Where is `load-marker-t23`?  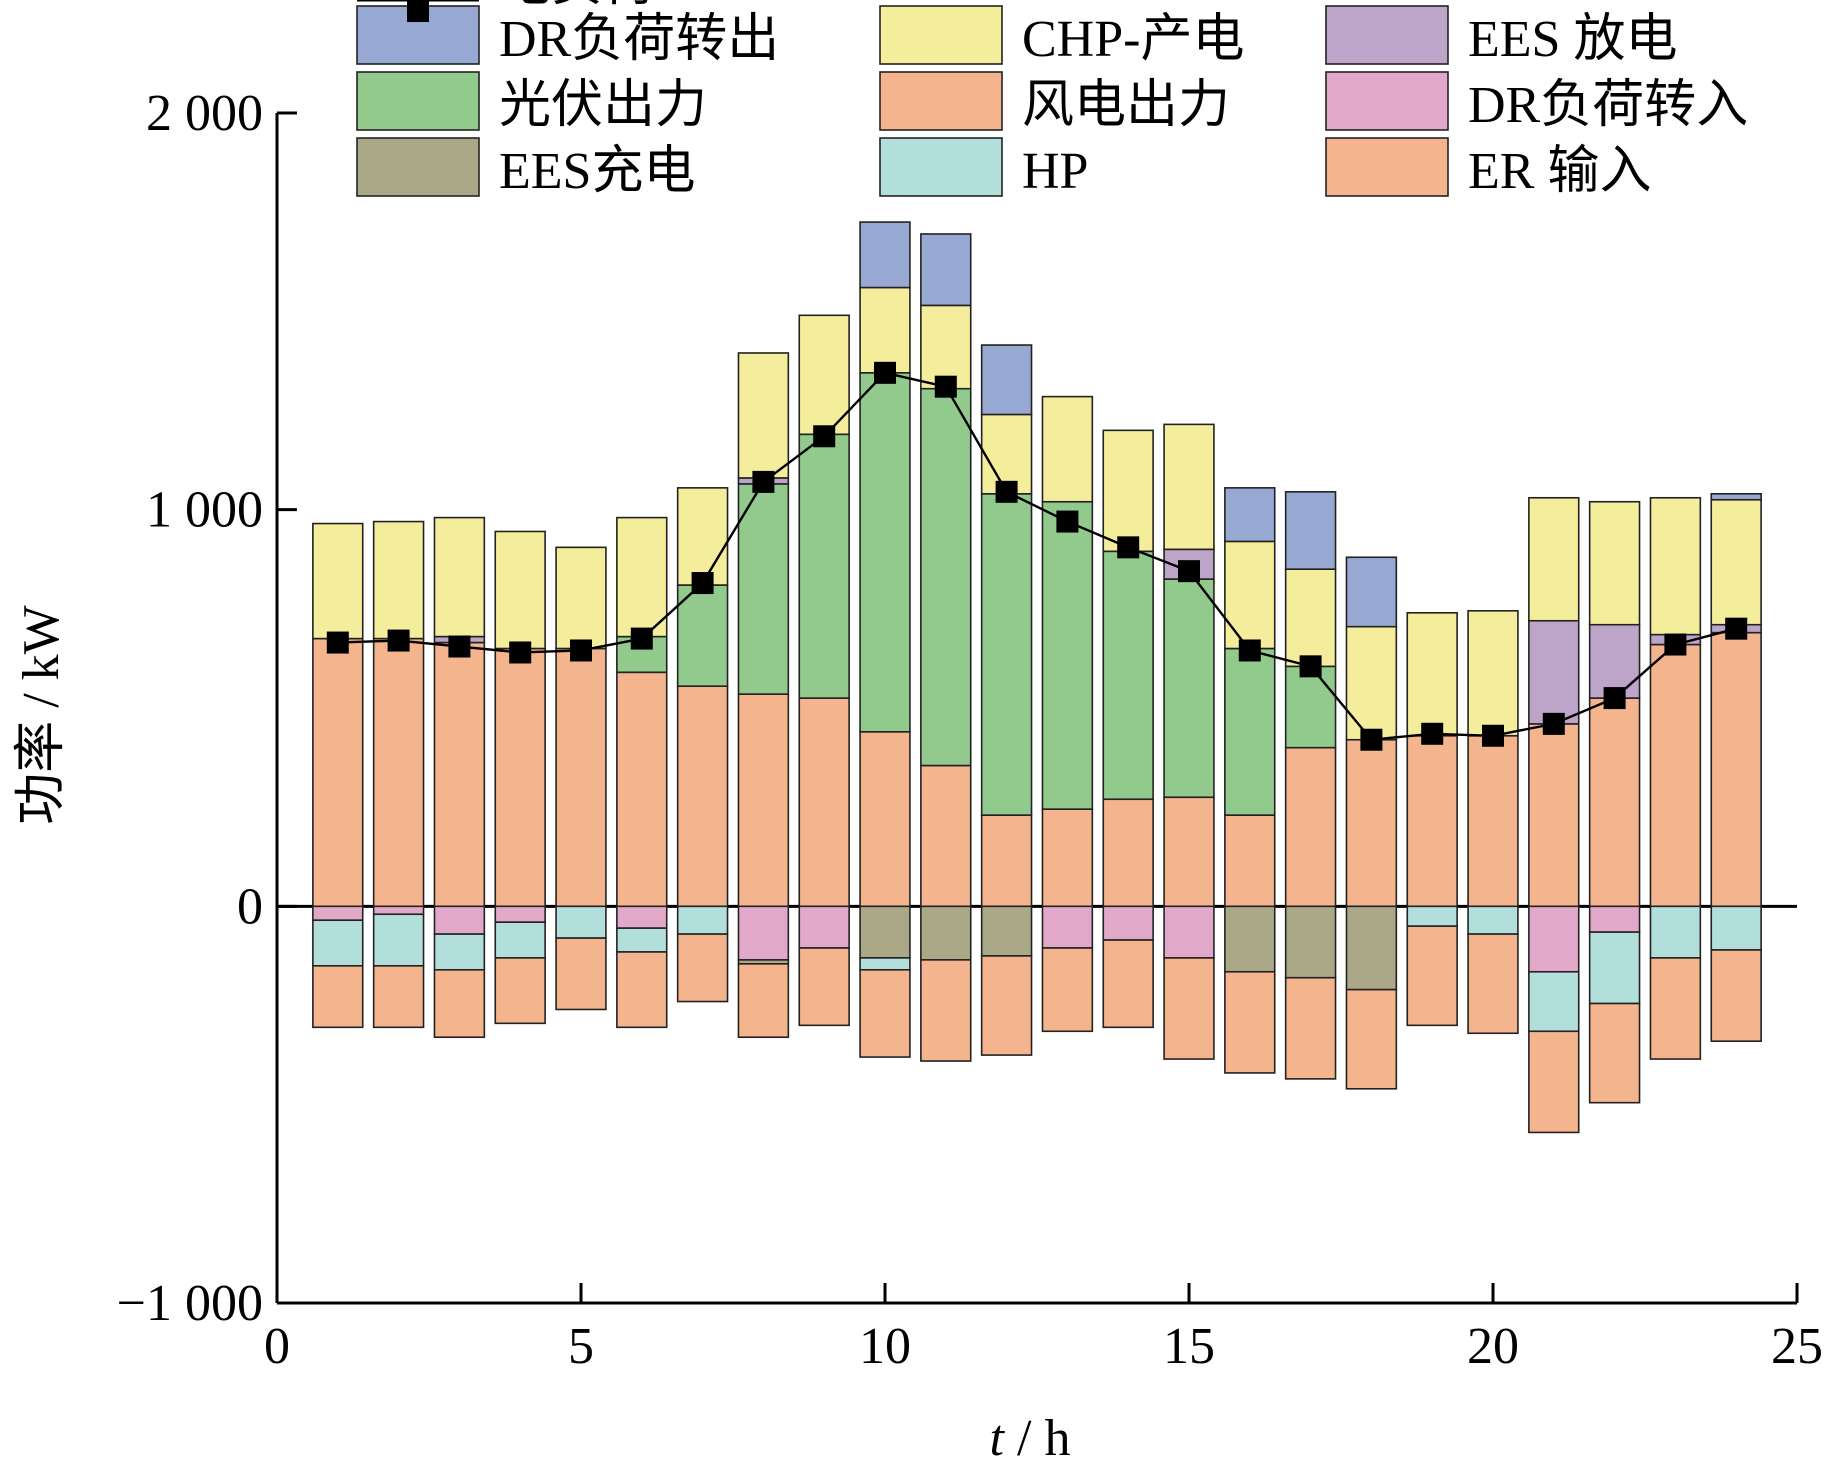
load-marker-t23 is located at coordinates (1675, 644).